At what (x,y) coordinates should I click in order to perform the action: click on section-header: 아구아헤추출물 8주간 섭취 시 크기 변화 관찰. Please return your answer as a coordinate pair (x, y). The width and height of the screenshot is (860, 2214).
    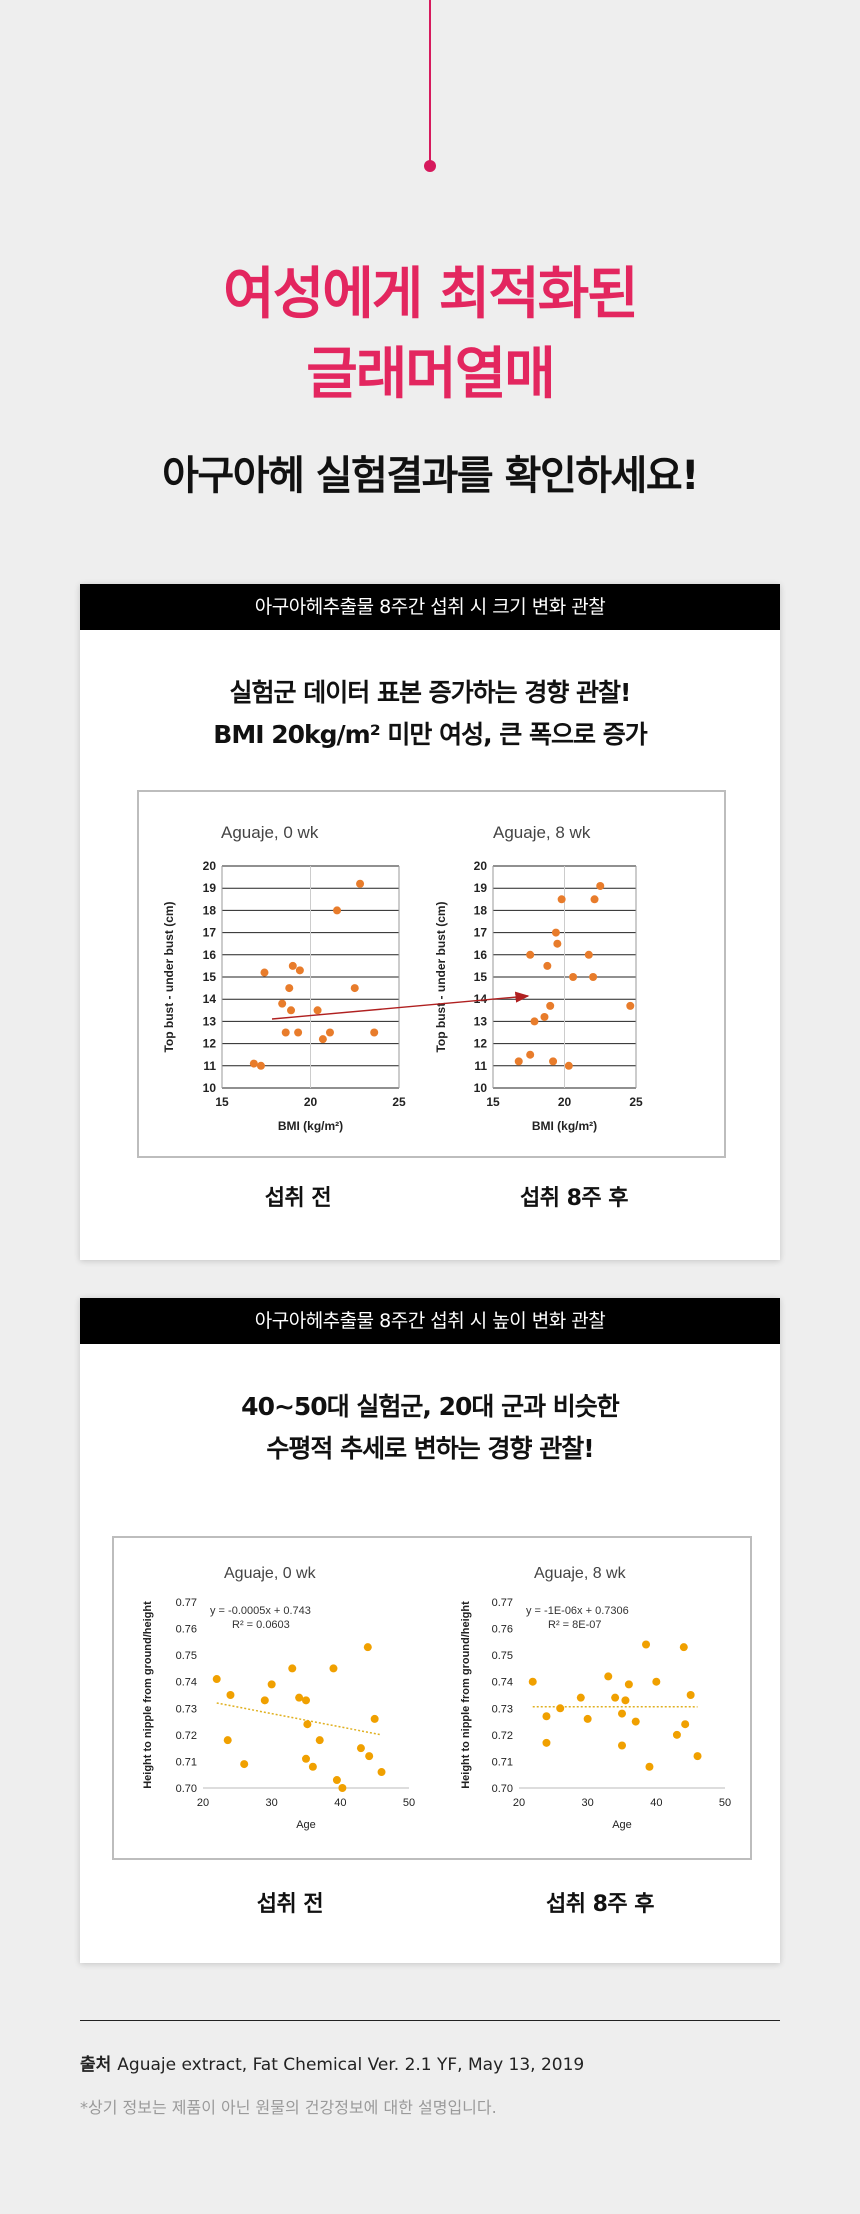
    Looking at the image, I should click on (430, 607).